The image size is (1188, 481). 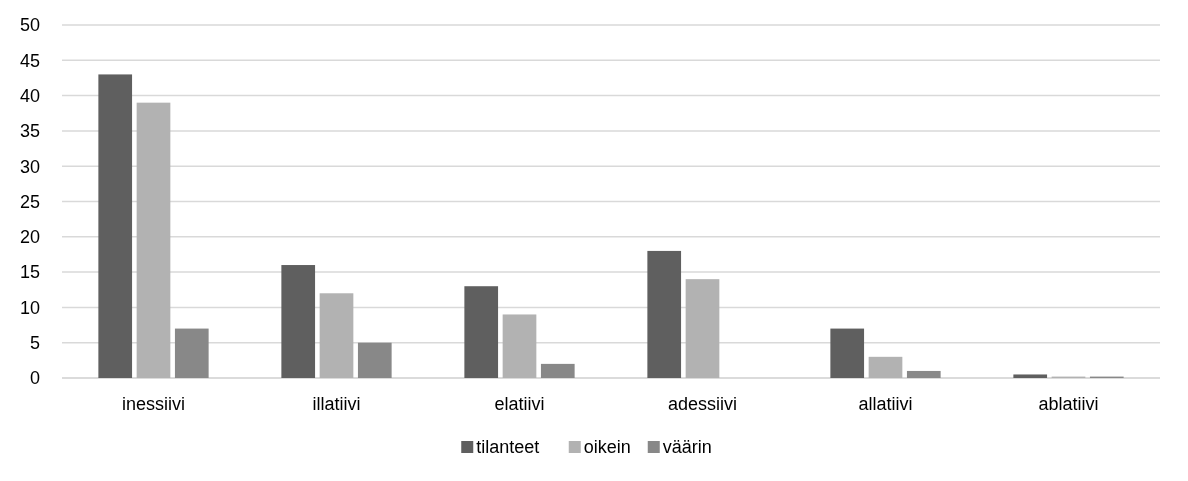 What do you see at coordinates (29, 60) in the screenshot?
I see `y-tick-label: 45` at bounding box center [29, 60].